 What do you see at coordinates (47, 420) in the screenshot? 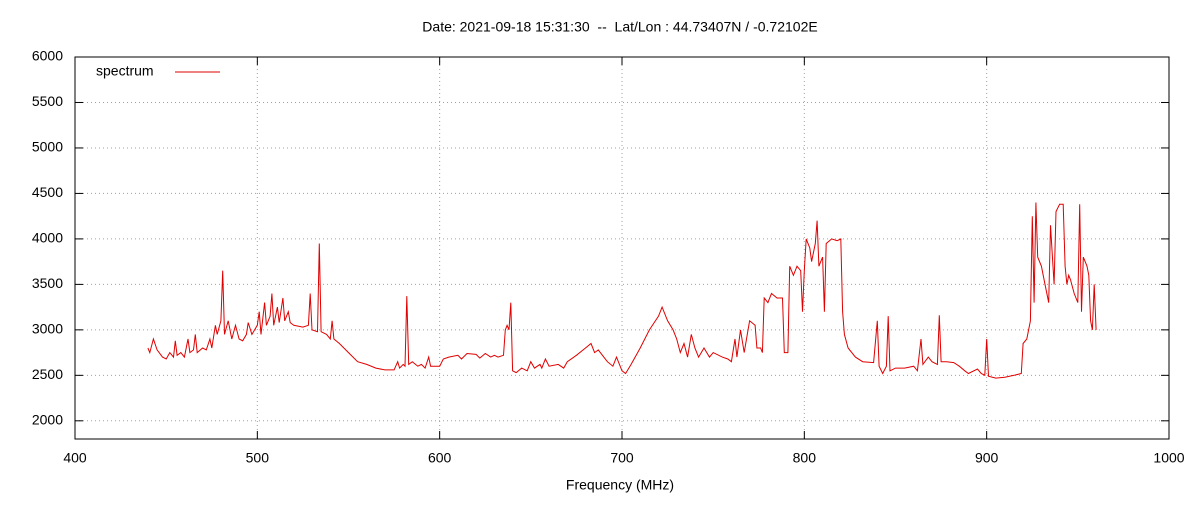
I see `y-tick-label: 2000` at bounding box center [47, 420].